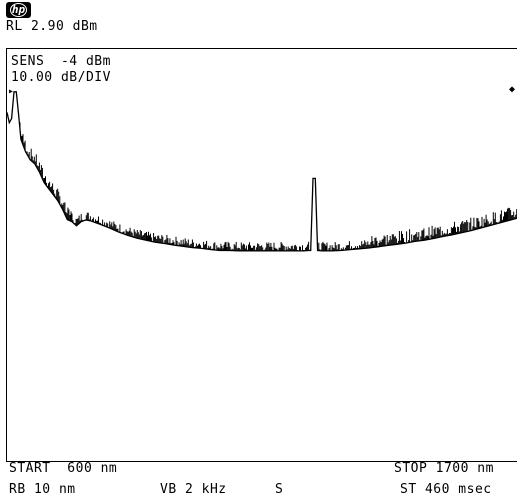  Describe the element at coordinates (193, 489) in the screenshot. I see `video-bandwidth: VB 2 kHz` at that location.